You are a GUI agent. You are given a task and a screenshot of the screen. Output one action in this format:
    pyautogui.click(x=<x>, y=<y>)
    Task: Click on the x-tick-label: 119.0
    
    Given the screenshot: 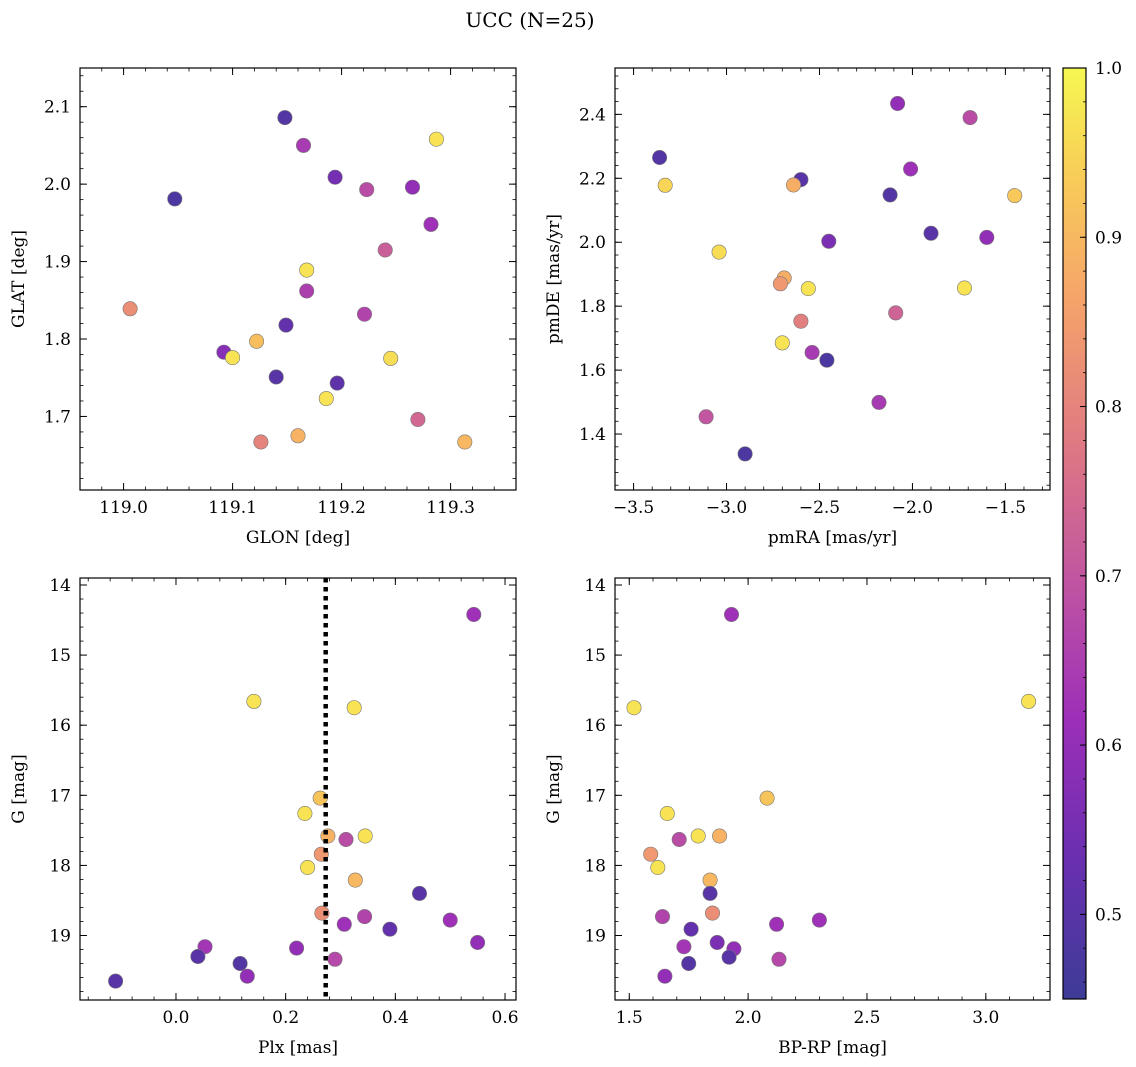 What is the action you would take?
    pyautogui.click(x=123, y=508)
    